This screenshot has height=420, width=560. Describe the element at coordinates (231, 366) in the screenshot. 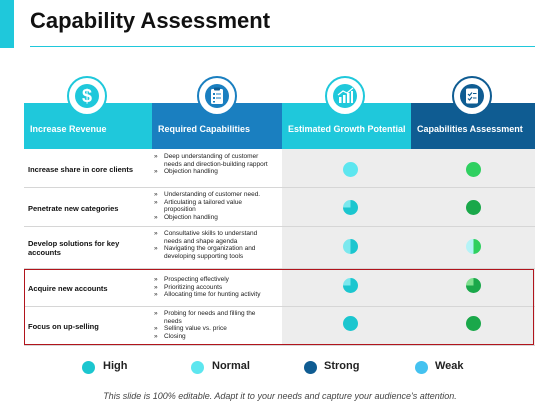

I see `legend-label: Normal` at that location.